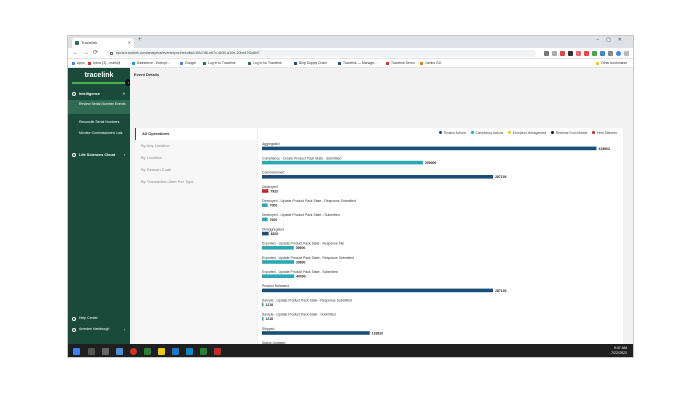  What do you see at coordinates (203, 351) in the screenshot?
I see `excel-icon` at bounding box center [203, 351].